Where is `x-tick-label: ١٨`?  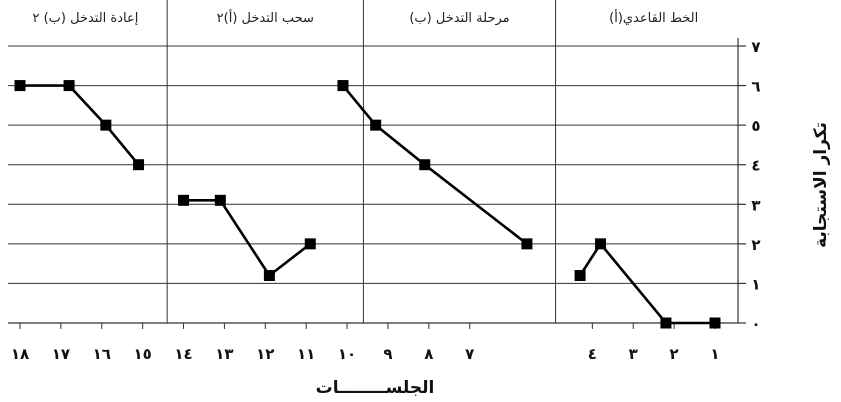 x-tick-label: ١٨ is located at coordinates (20, 354).